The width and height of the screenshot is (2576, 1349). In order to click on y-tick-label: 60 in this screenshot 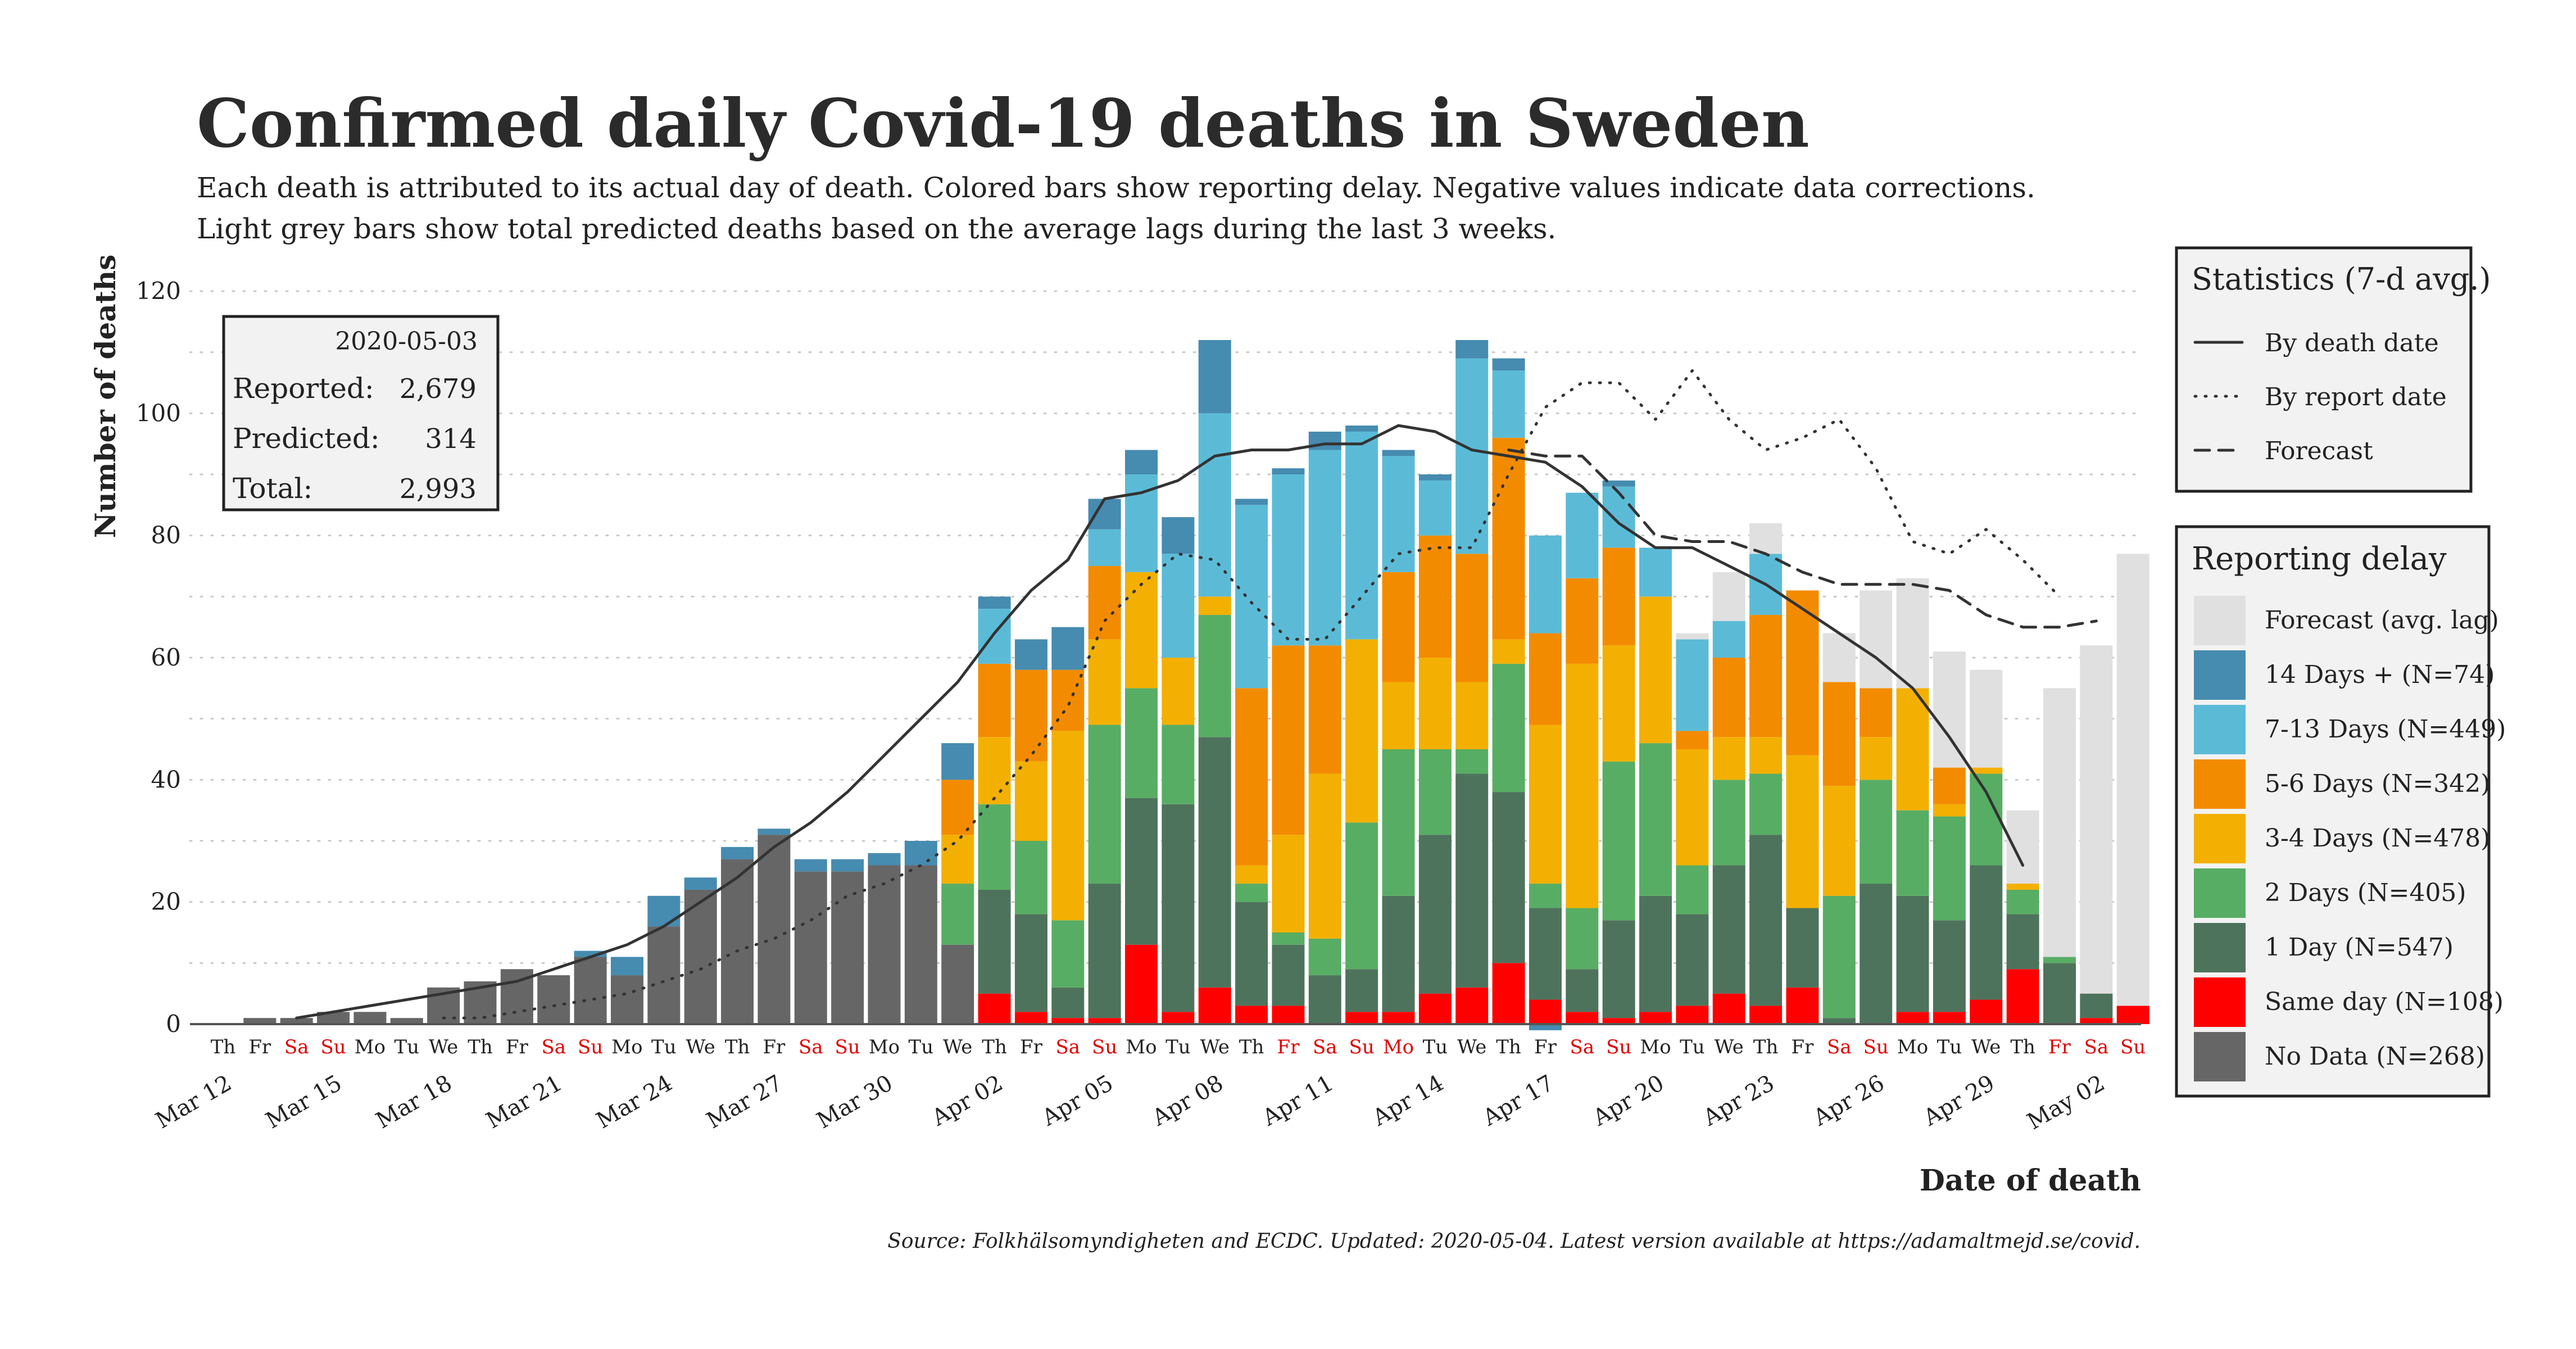, I will do `click(166, 657)`.